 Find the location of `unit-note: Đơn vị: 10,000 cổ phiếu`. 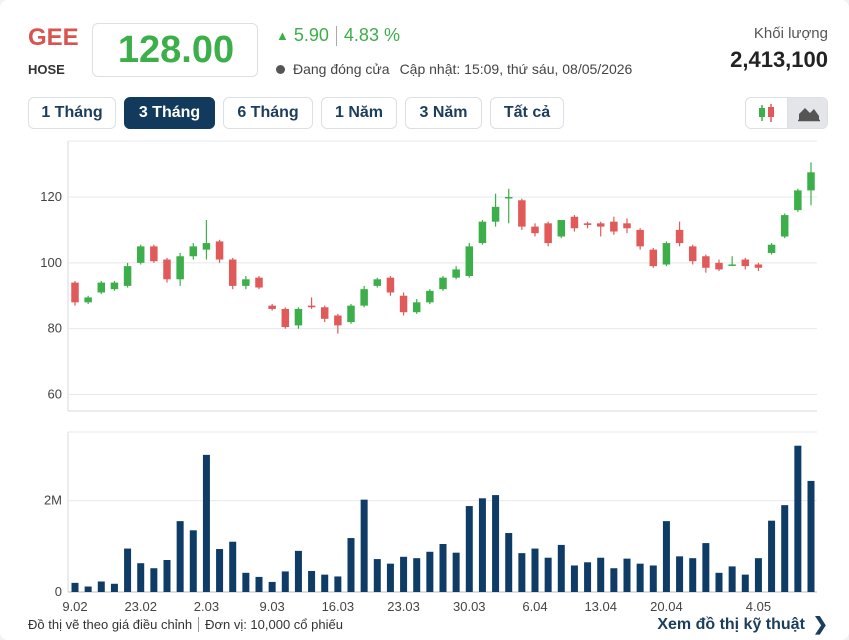

unit-note: Đơn vị: 10,000 cổ phiếu is located at coordinates (274, 624).